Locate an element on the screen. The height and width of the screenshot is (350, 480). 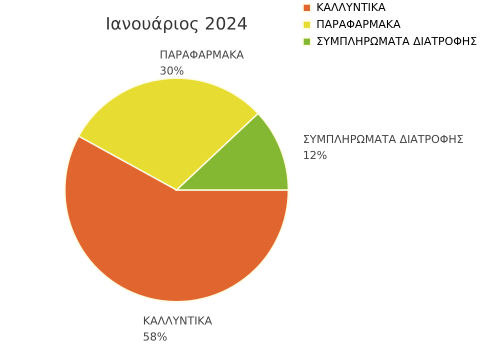
legend-label: ΚΑΛΛΥΝΤΙΚΑ is located at coordinates (351, 7).